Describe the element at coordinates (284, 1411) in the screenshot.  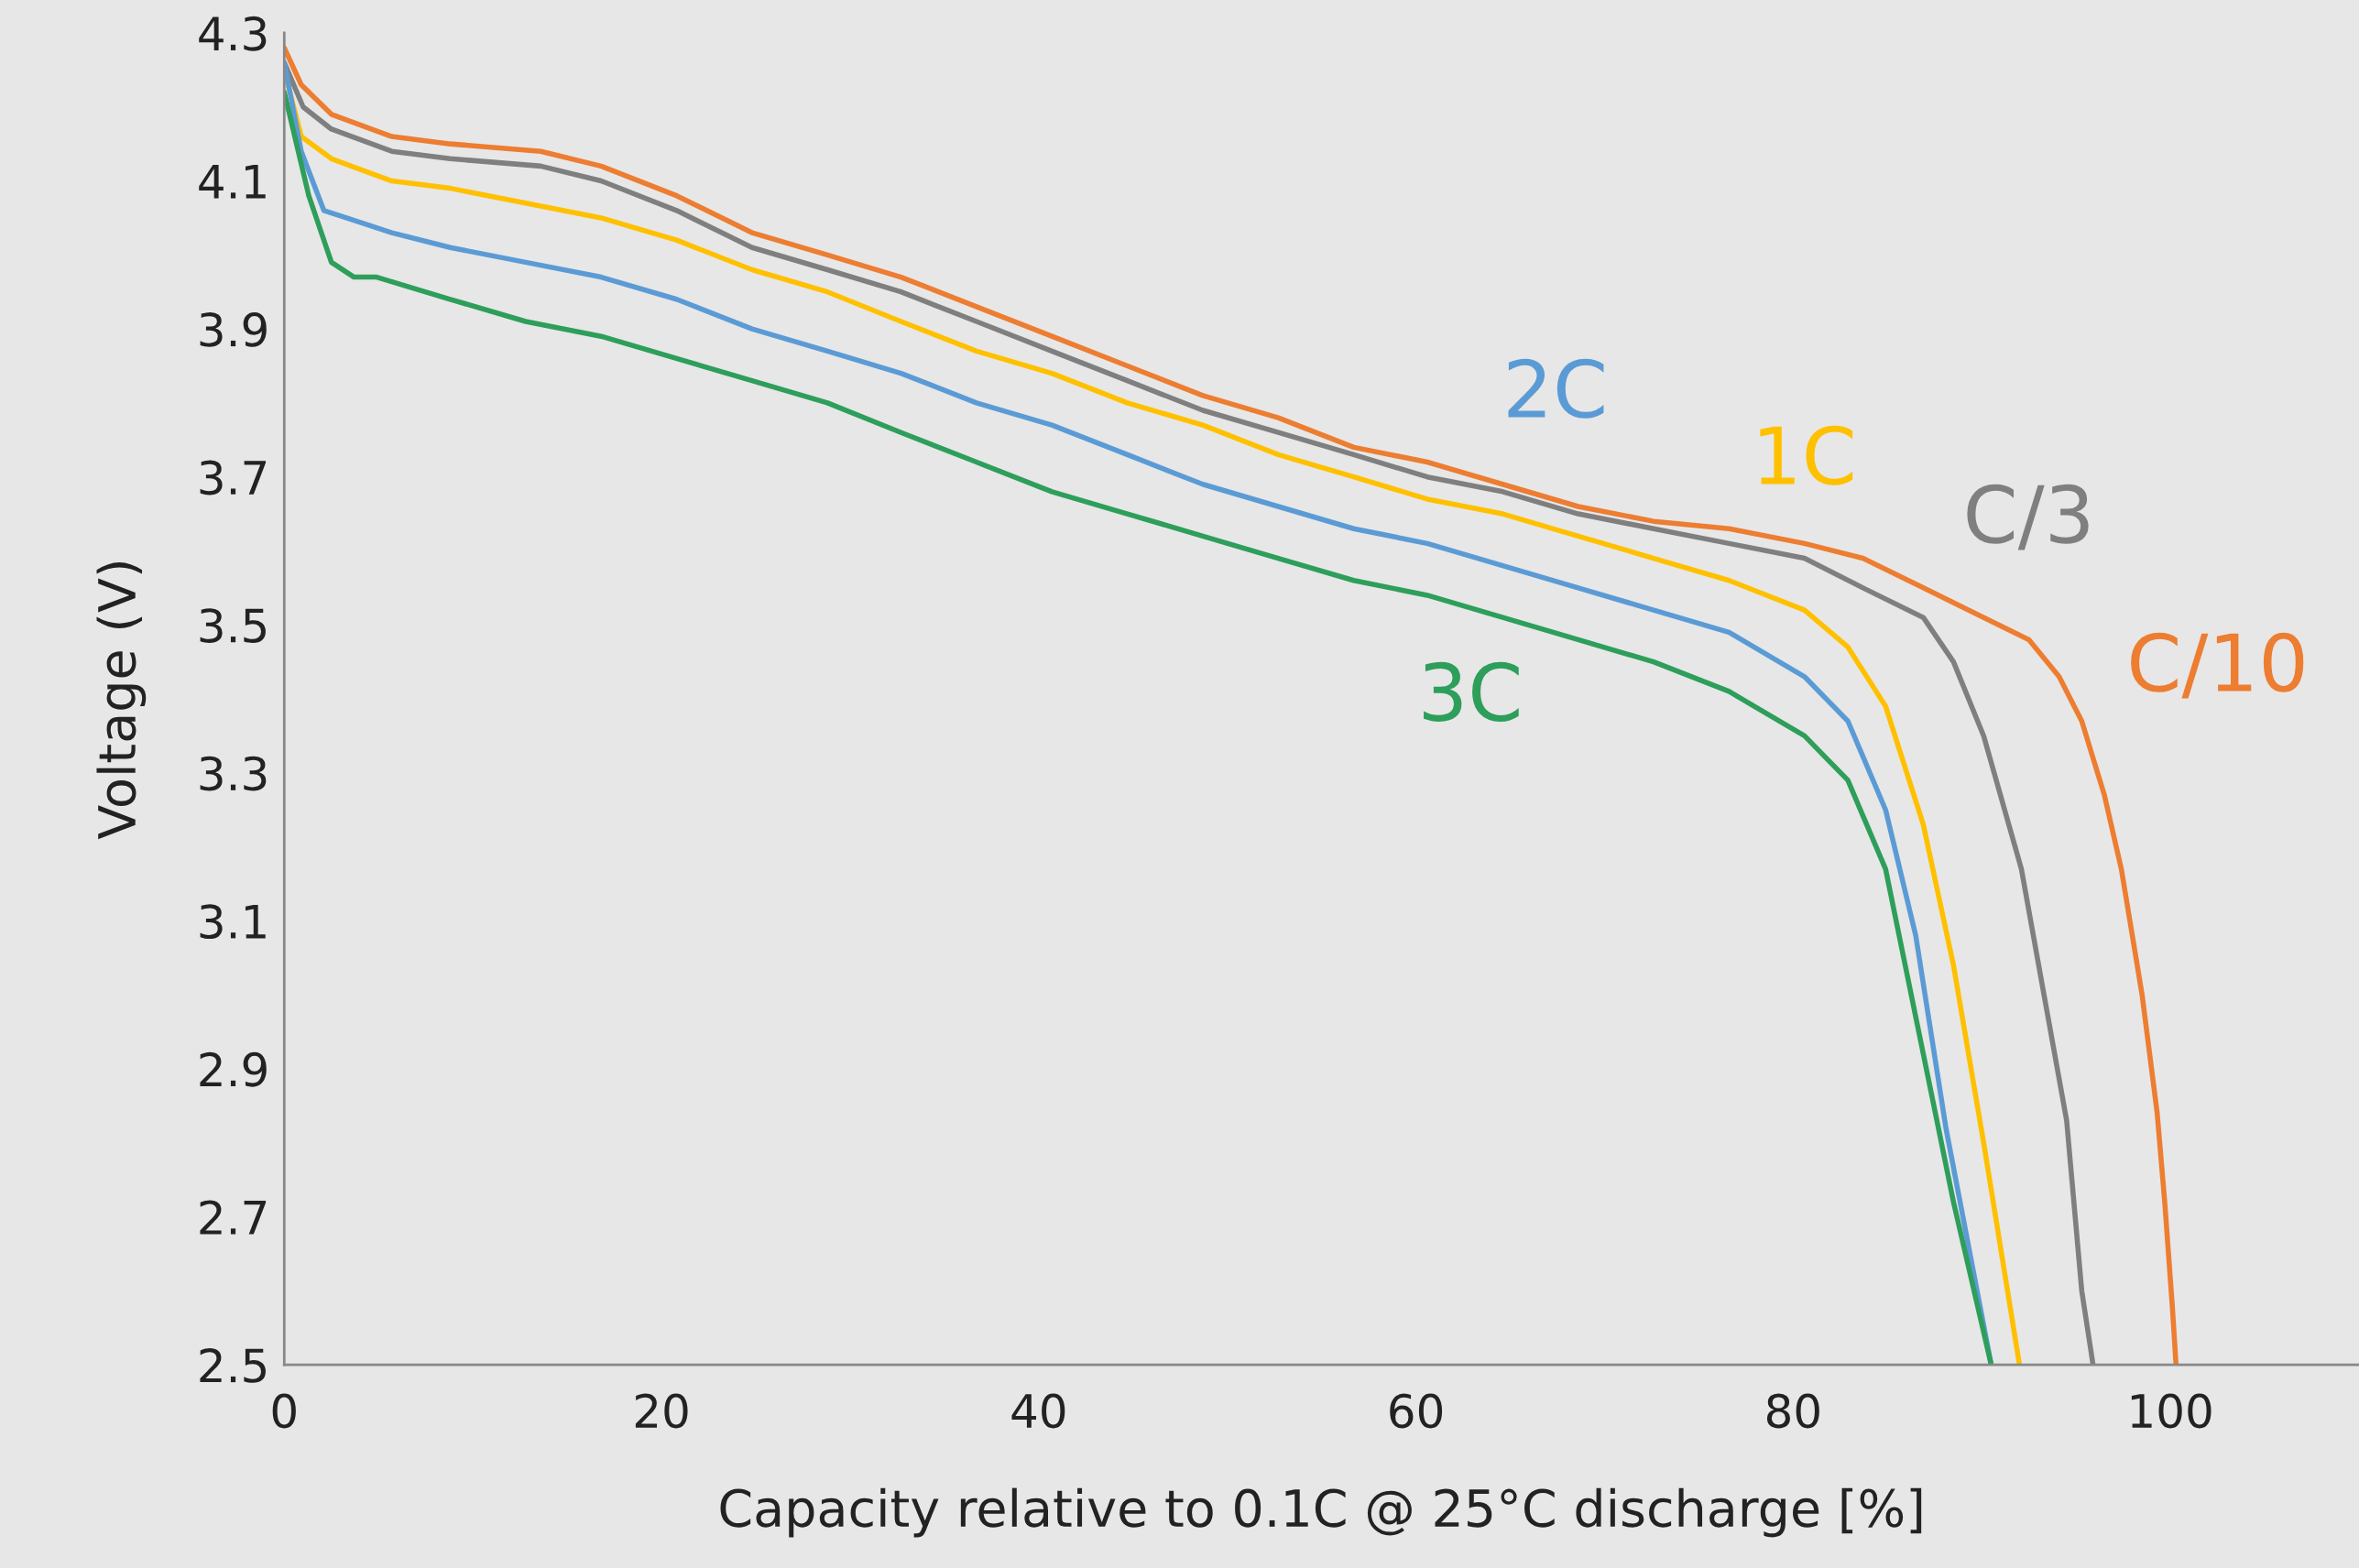
I see `x-tick-label: 0` at that location.